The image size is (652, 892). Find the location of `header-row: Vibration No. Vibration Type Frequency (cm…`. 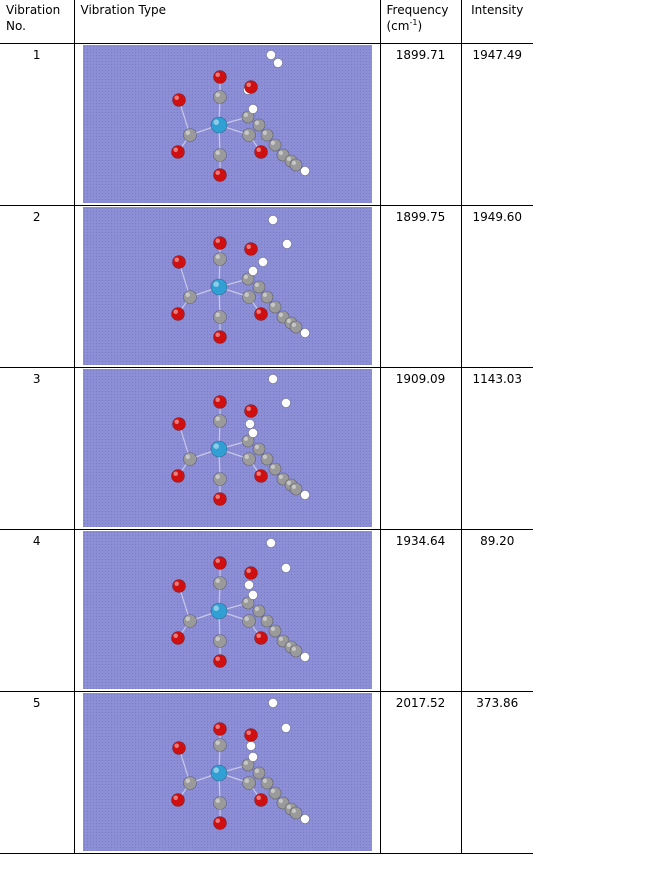

header-row: Vibration No. Vibration Type Frequency (cm… is located at coordinates (266, 22).